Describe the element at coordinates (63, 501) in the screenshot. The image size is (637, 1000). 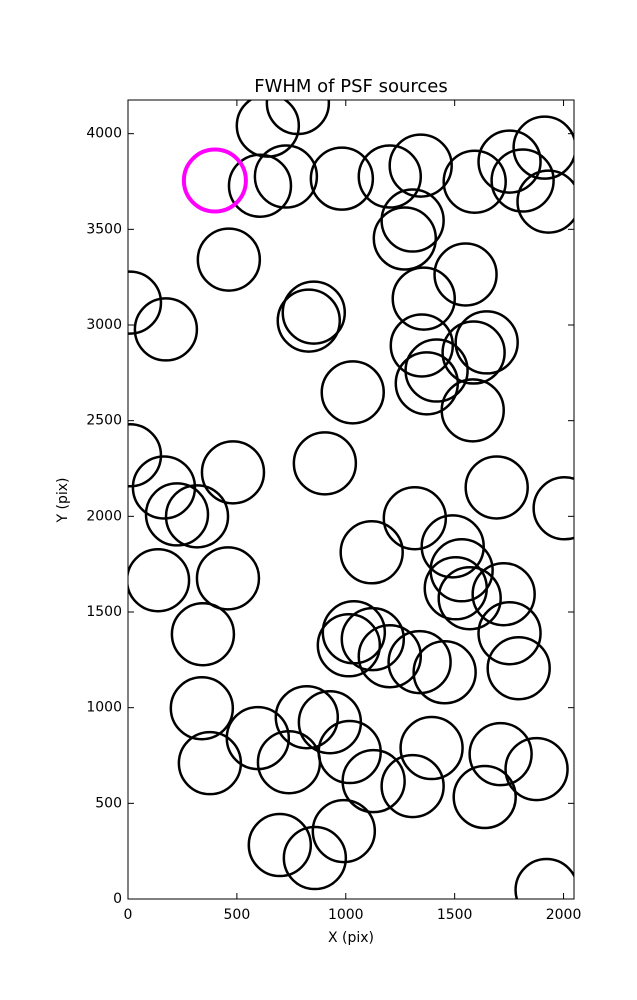
I see `y-axis-label: Y (pix)` at that location.